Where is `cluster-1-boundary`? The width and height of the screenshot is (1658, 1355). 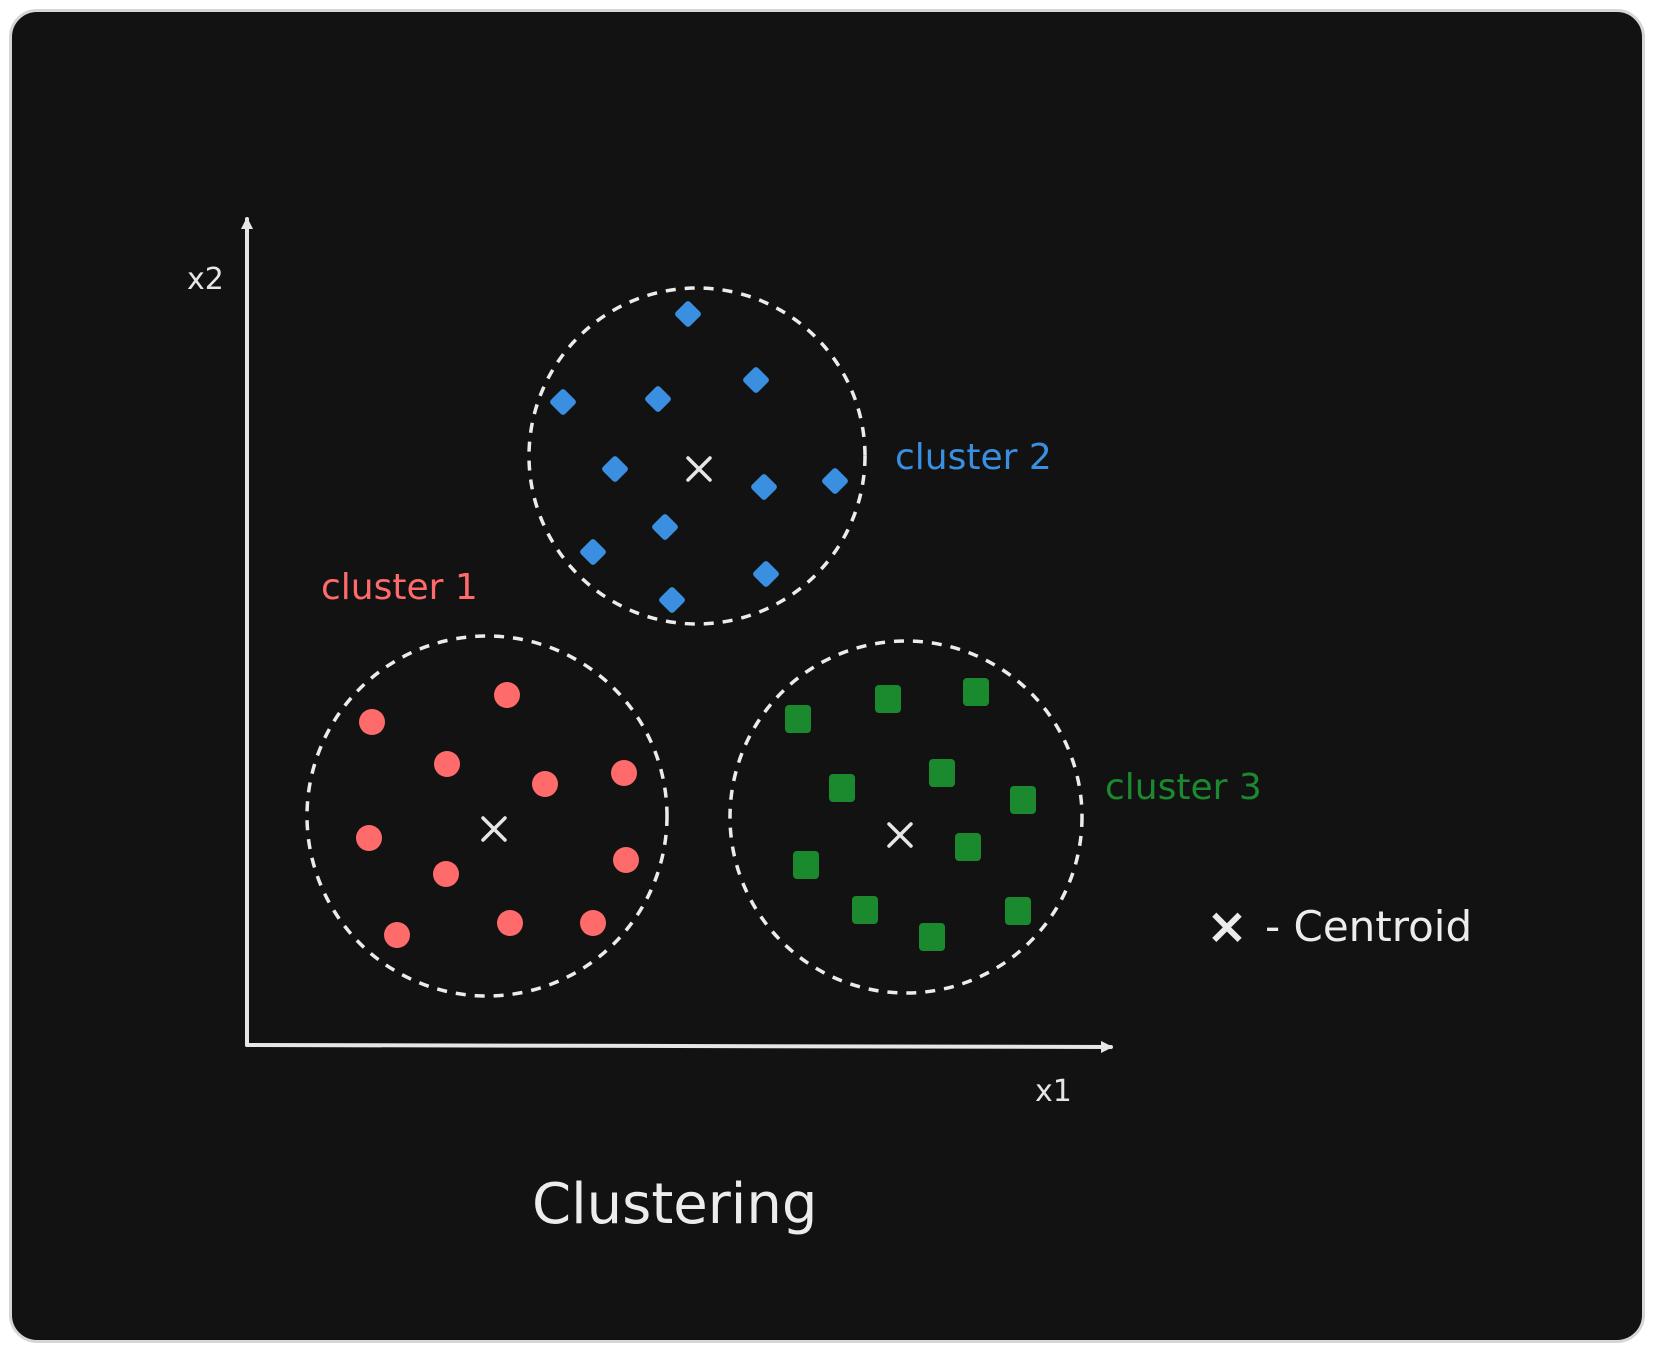
cluster-1-boundary is located at coordinates (487, 816).